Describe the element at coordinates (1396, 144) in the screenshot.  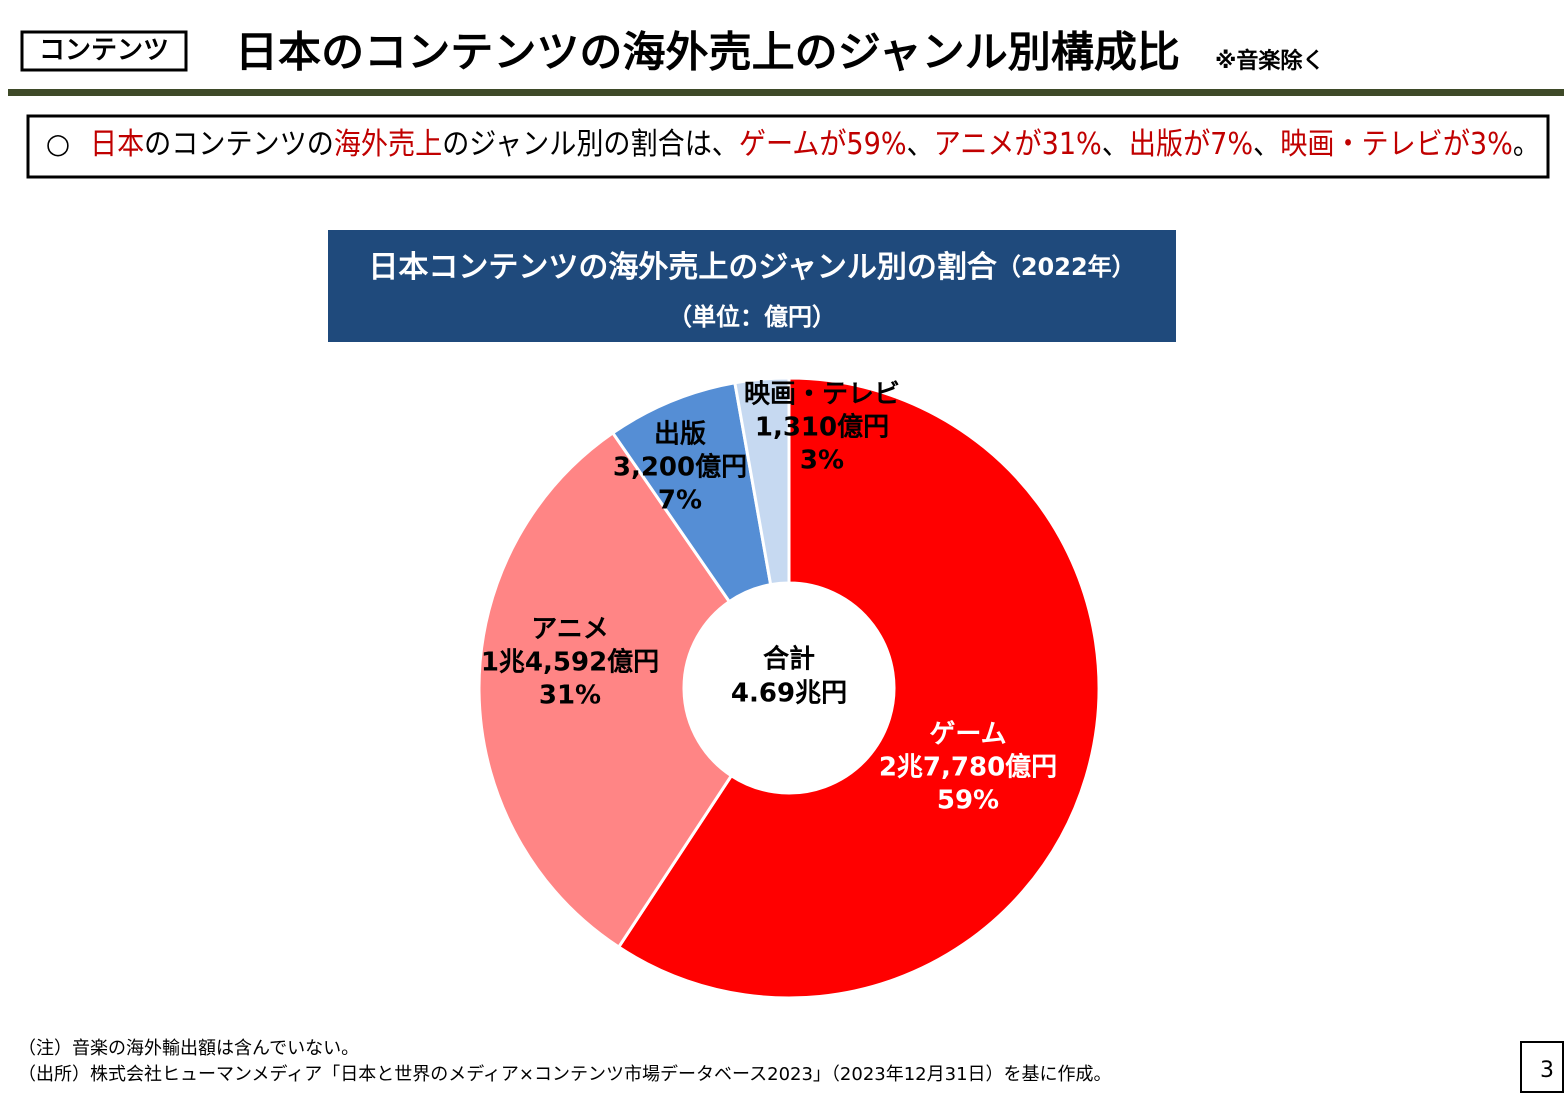
I see `summary-segment: 映画・テレビが3%` at that location.